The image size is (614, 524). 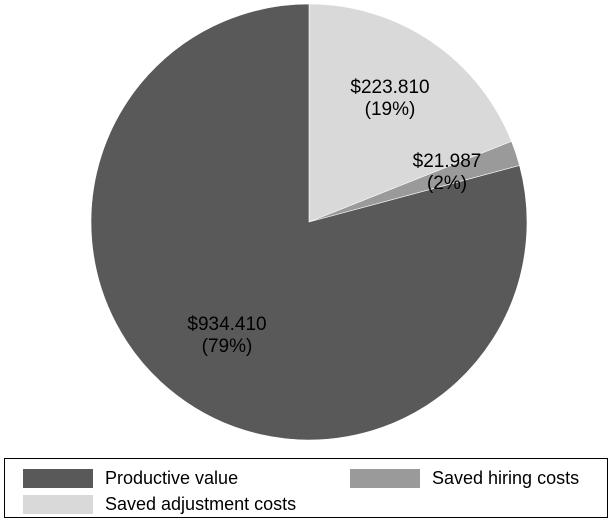 What do you see at coordinates (226, 324) in the screenshot?
I see `slice-value-label: $934.410` at bounding box center [226, 324].